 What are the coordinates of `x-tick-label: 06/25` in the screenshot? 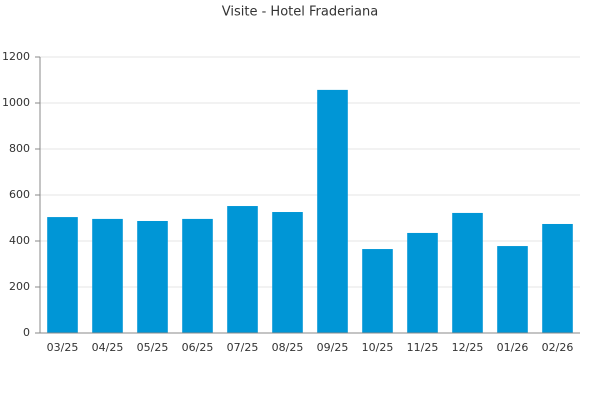 It's located at (198, 347).